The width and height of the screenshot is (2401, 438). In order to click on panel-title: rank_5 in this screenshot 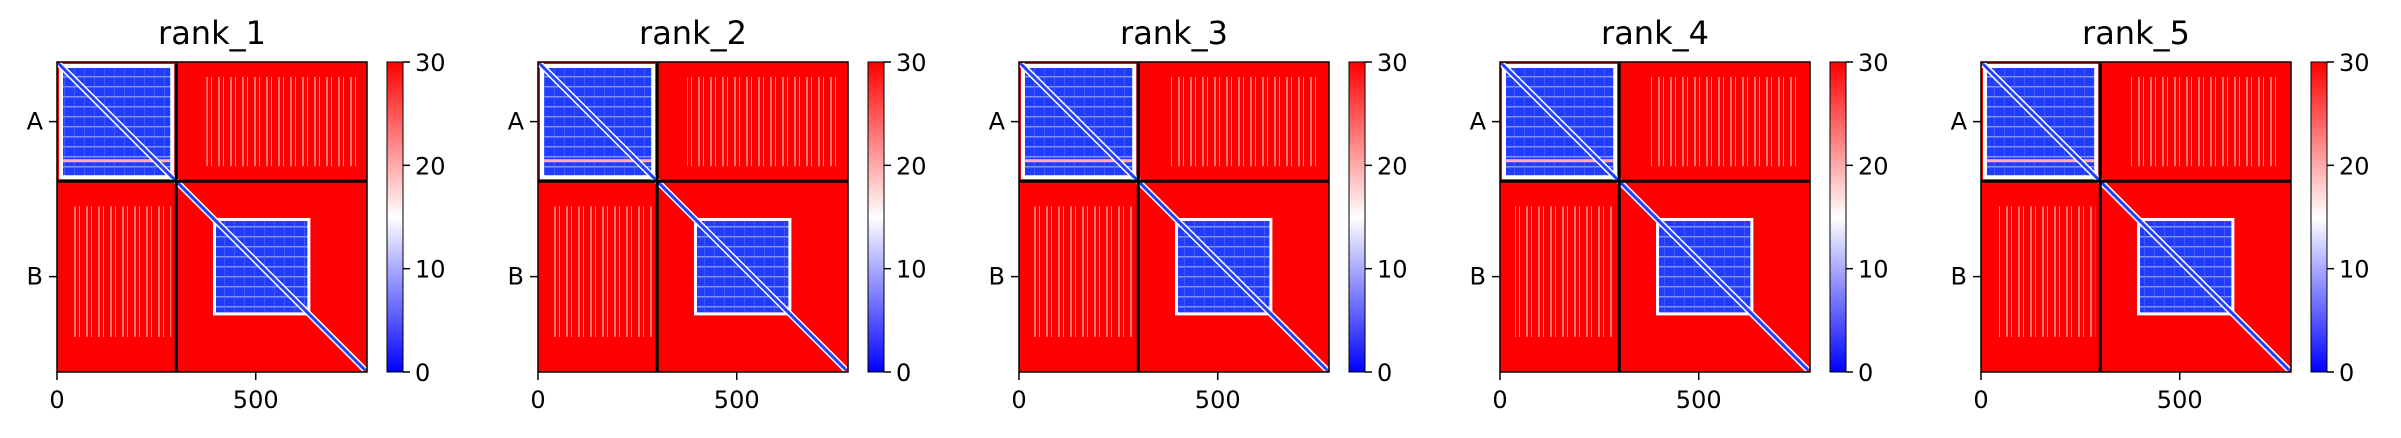, I will do `click(2136, 33)`.